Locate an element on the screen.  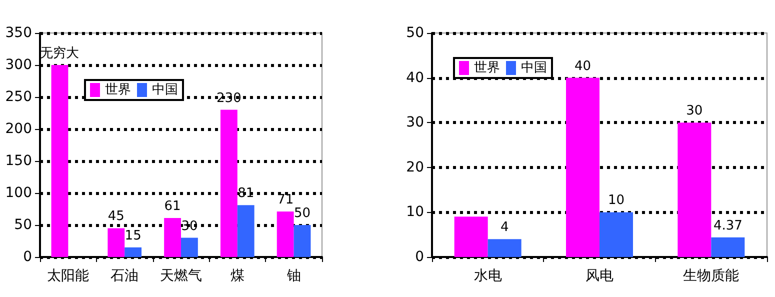
x-tick-label: 风电 is located at coordinates (600, 276).